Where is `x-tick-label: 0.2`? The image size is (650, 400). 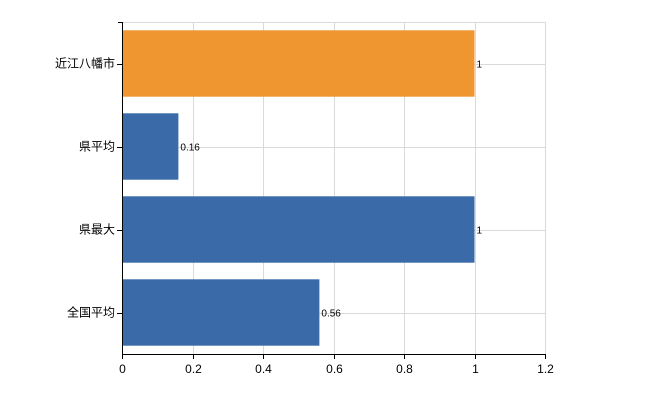 x-tick-label: 0.2 is located at coordinates (193, 369).